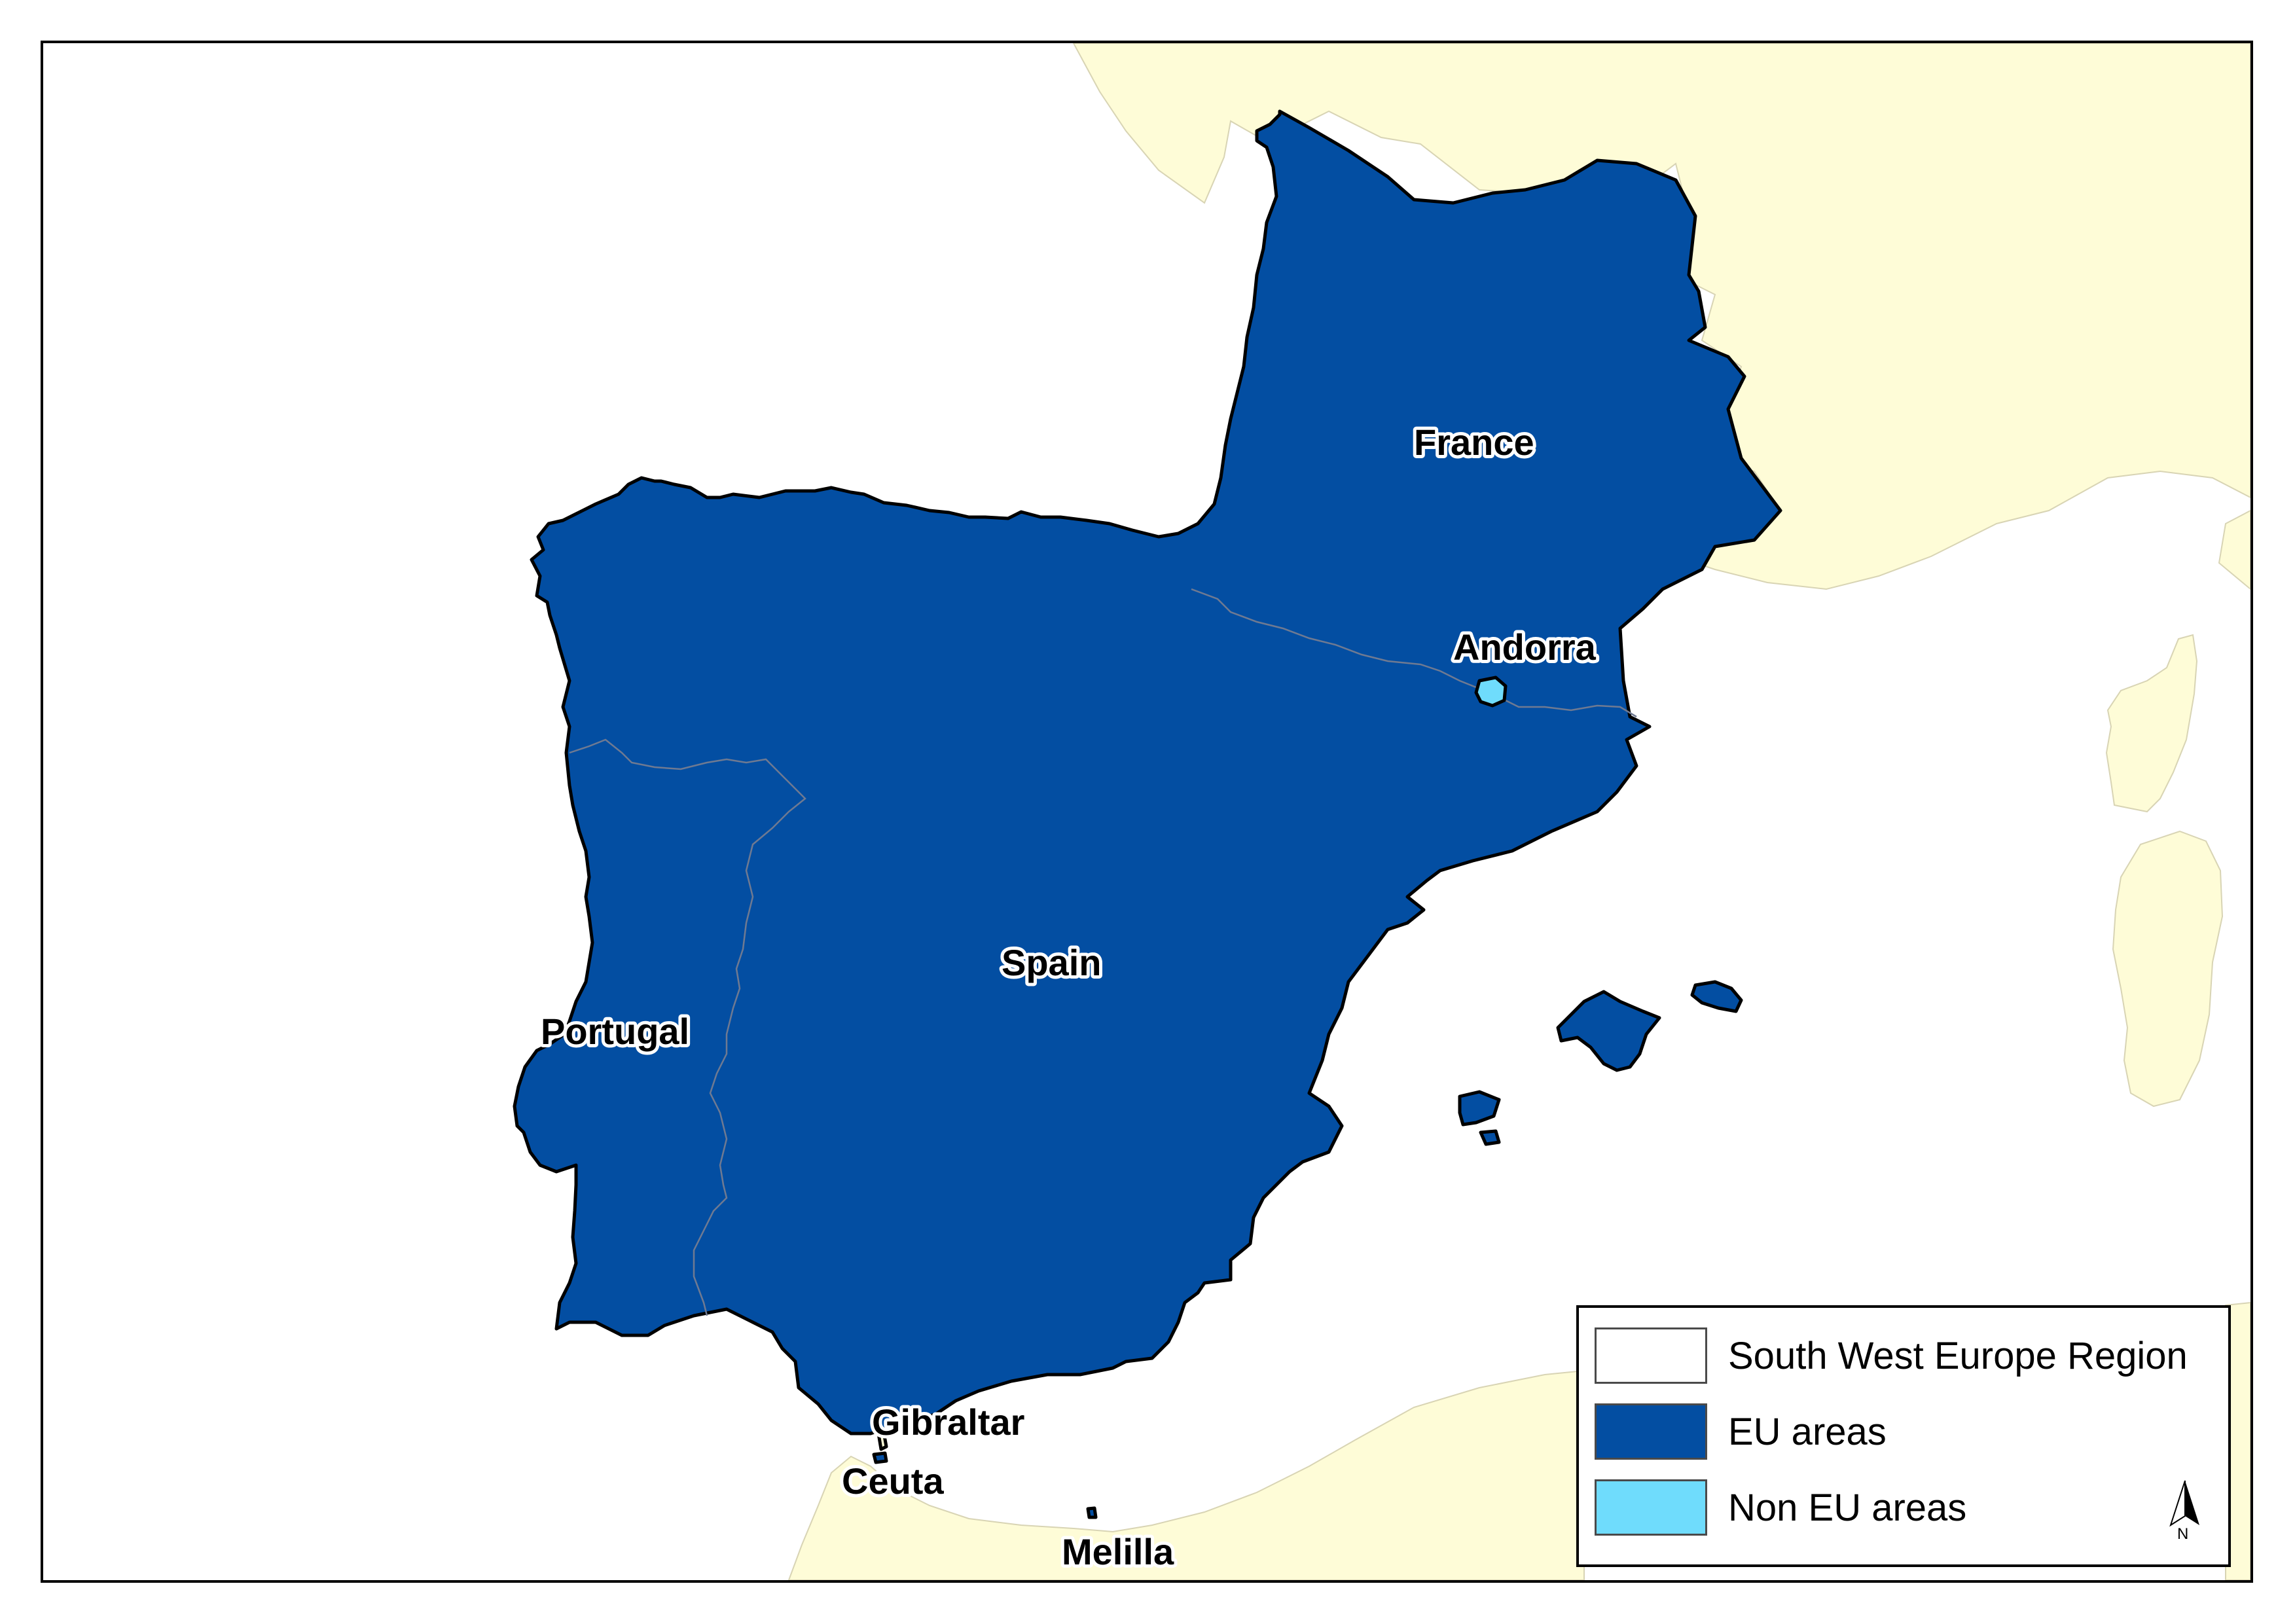 Image resolution: width=2295 pixels, height=1624 pixels. Describe the element at coordinates (1480, 1108) in the screenshot. I see `eu-island-ibiza` at that location.